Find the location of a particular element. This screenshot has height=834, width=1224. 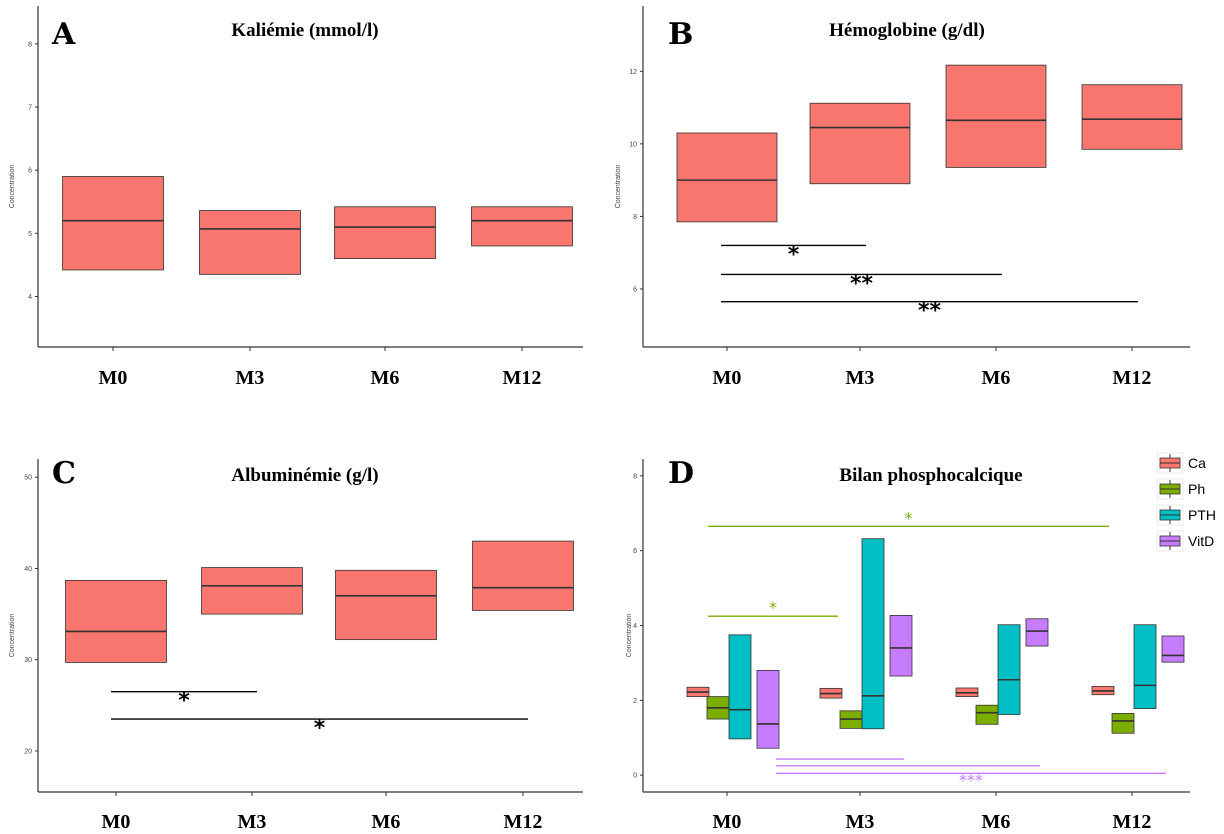

legend: Ca Ph PTH VitD is located at coordinates (1186, 502).